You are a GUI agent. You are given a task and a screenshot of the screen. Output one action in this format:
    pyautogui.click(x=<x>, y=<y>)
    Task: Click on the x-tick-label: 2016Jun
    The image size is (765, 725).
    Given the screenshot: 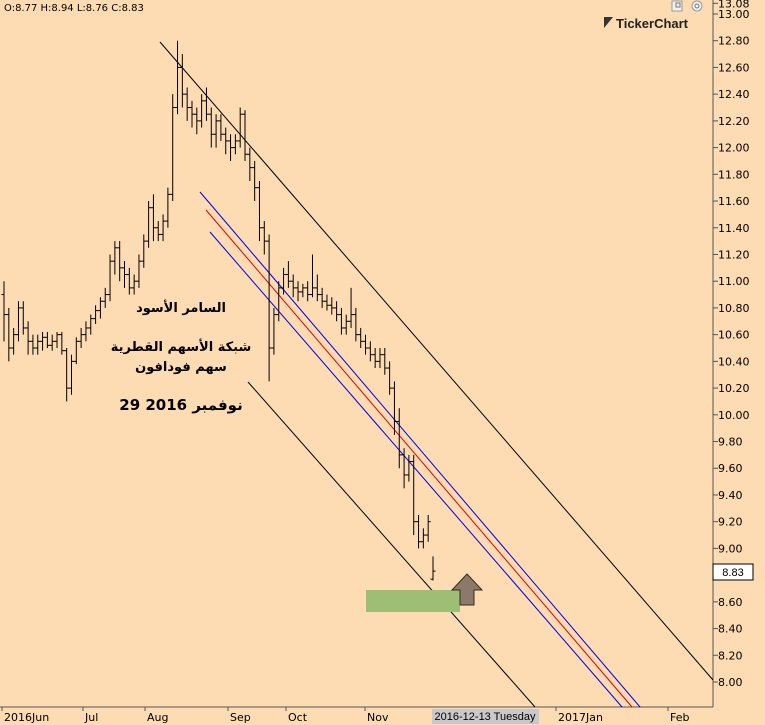 What is the action you would take?
    pyautogui.click(x=26, y=717)
    